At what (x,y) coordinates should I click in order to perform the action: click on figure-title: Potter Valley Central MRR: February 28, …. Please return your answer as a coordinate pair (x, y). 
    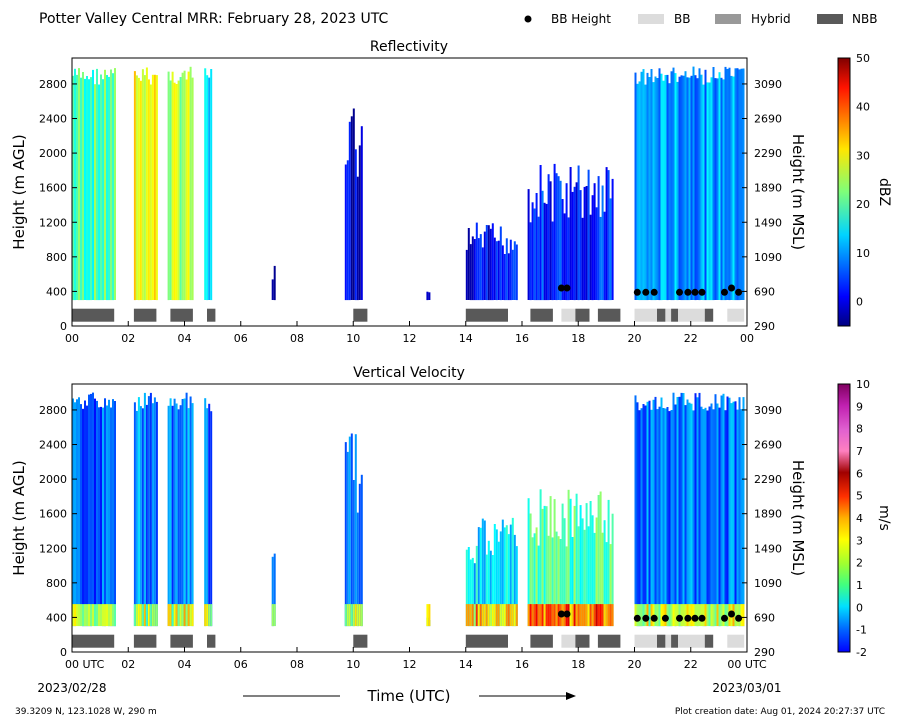
    Looking at the image, I should click on (213, 19).